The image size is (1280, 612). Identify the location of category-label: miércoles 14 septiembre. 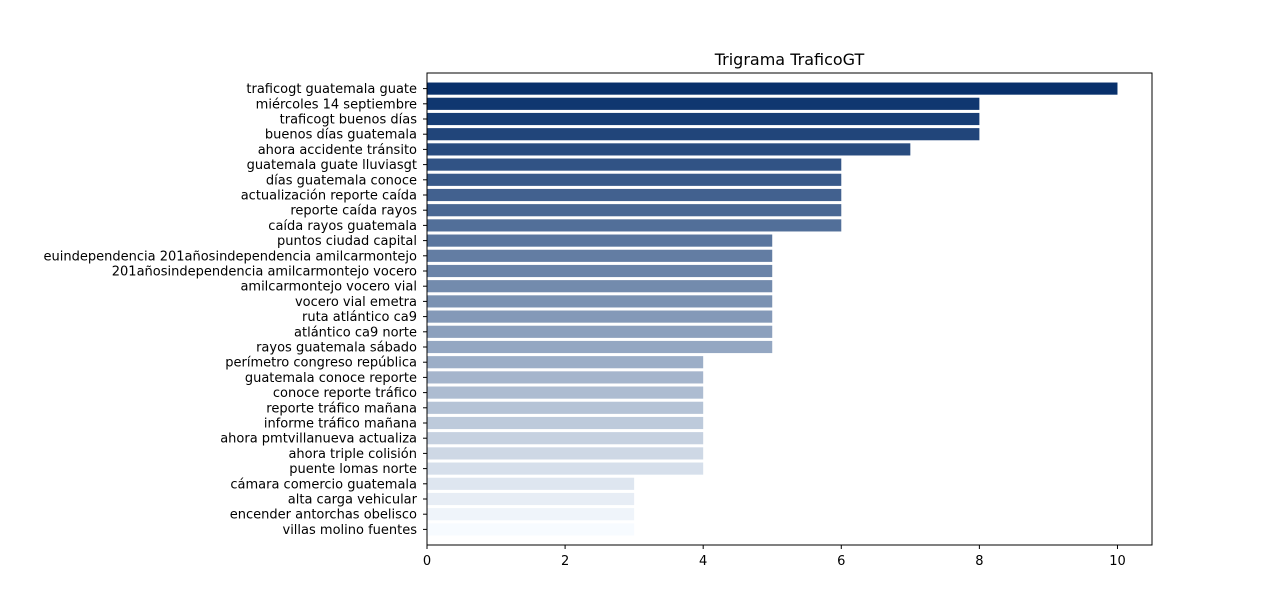
(336, 104).